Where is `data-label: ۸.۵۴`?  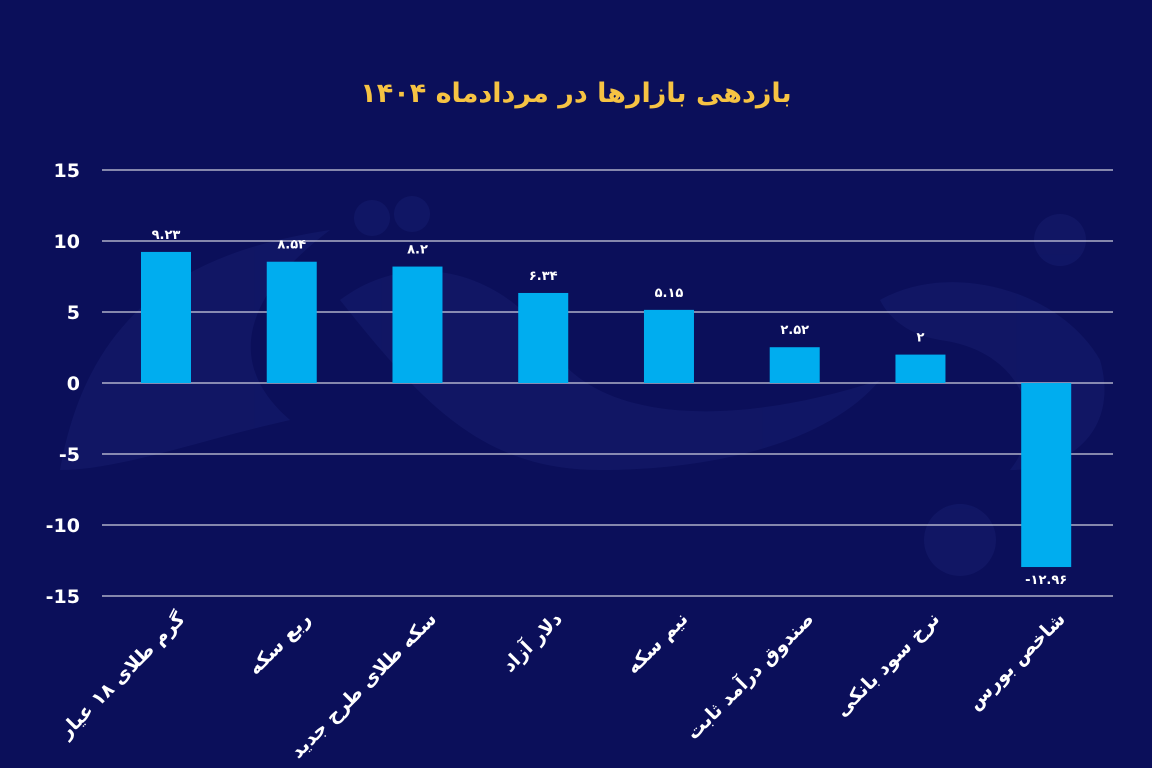
data-label: ۸.۵۴ is located at coordinates (291, 245).